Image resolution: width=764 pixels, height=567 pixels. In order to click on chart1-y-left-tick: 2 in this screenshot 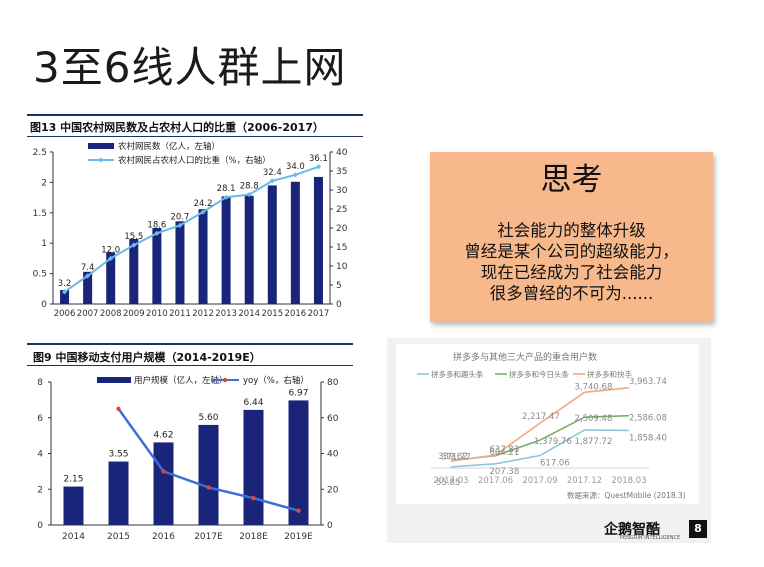, I will do `click(44, 183)`.